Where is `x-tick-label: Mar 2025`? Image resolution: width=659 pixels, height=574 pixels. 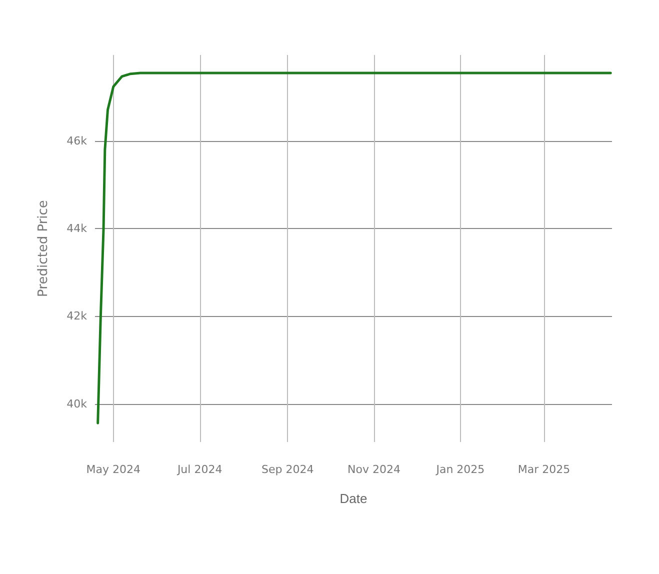 x-tick-label: Mar 2025 is located at coordinates (544, 469).